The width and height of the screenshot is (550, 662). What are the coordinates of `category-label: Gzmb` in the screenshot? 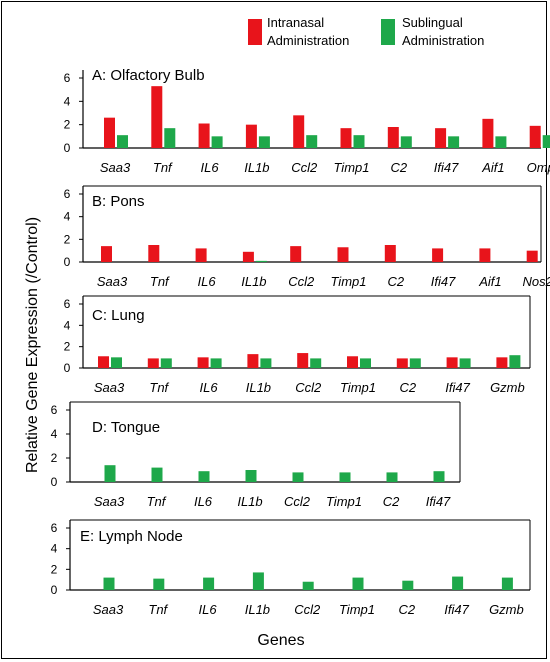 It's located at (506, 609).